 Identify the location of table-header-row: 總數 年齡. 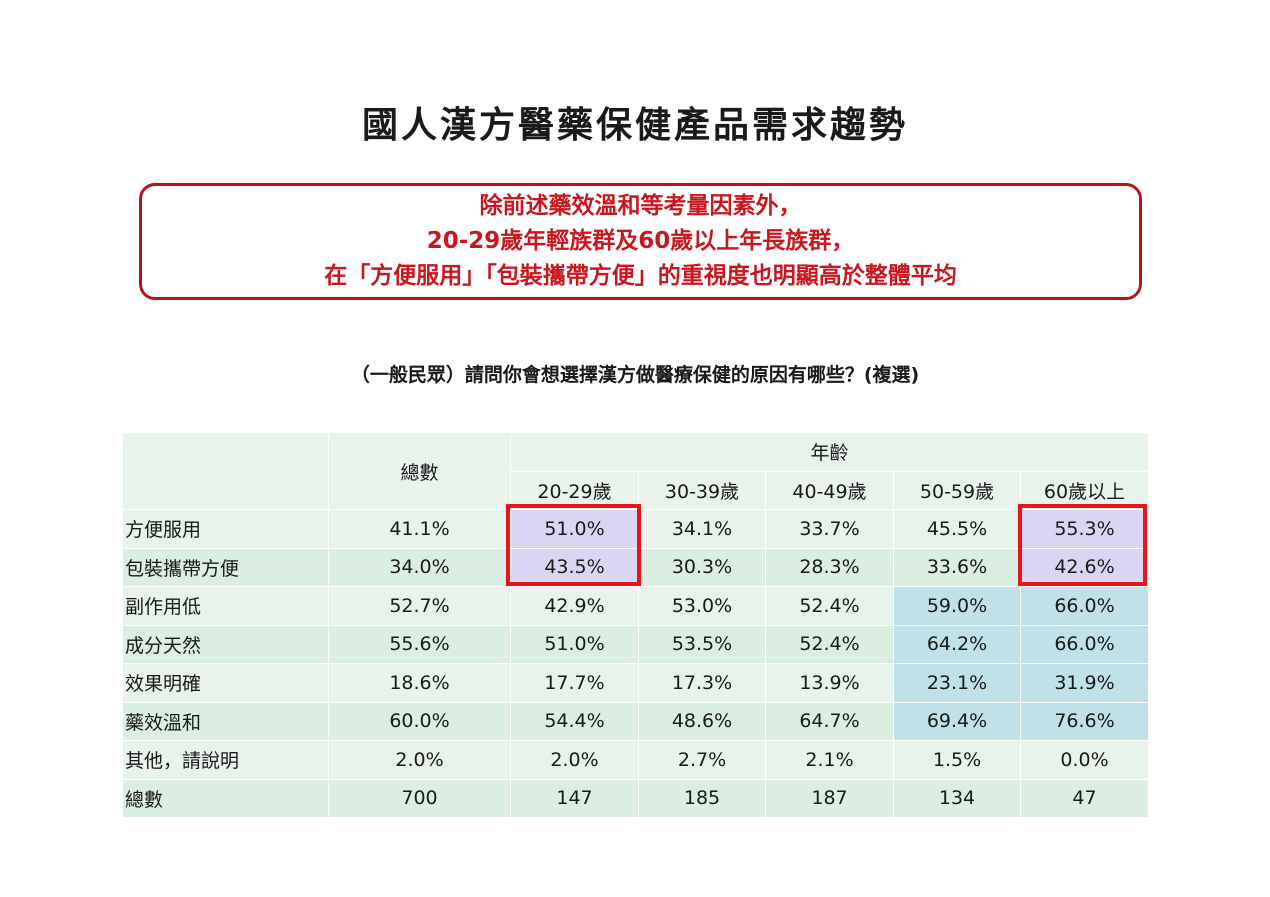
(636, 471).